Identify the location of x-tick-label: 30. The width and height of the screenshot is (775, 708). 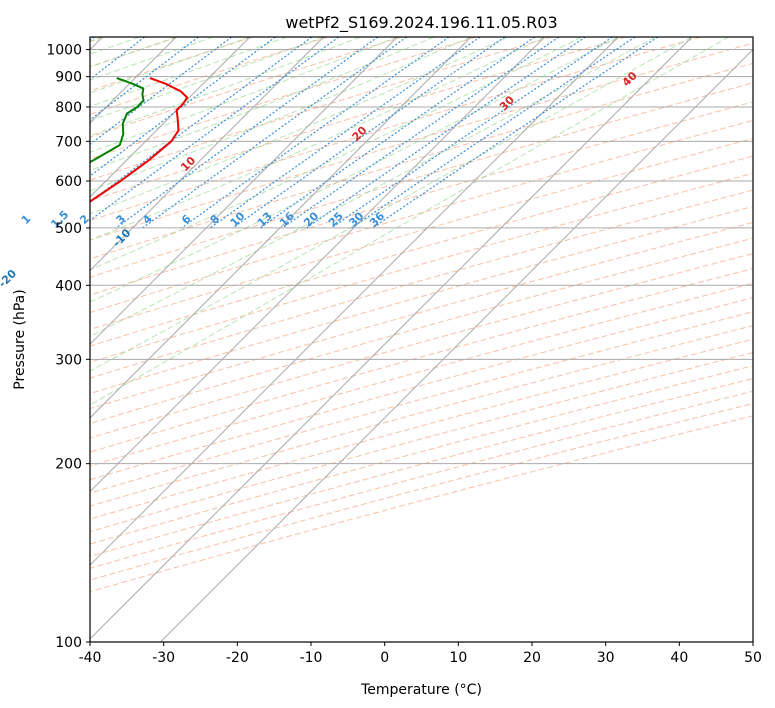
(606, 658).